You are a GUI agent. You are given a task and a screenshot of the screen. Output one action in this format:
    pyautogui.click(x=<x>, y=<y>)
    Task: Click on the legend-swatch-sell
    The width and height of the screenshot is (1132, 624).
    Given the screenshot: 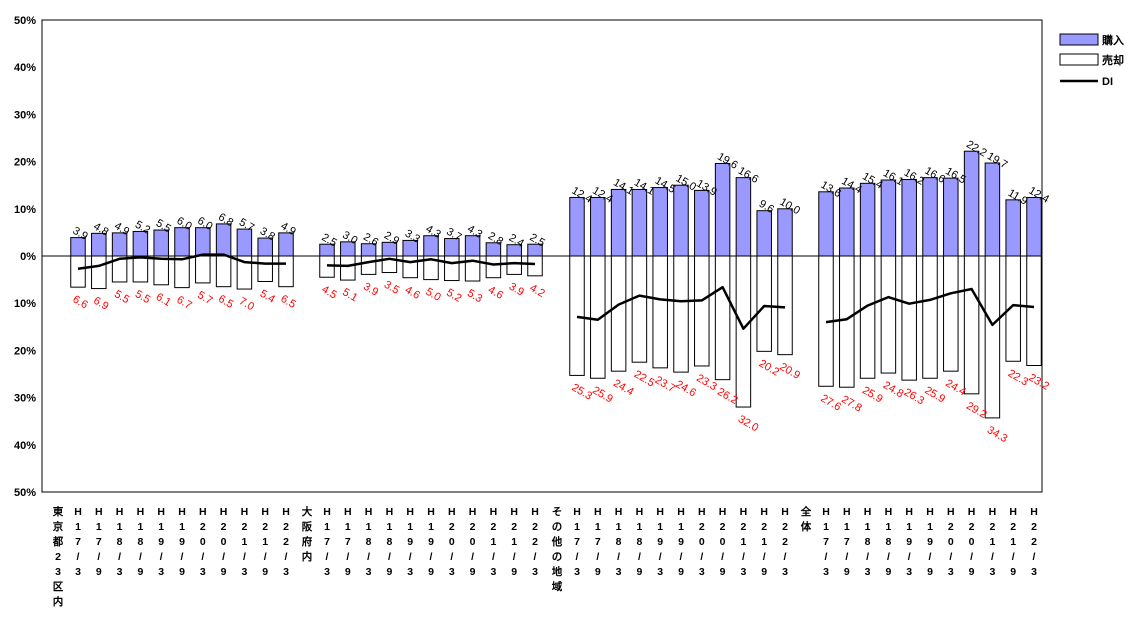 What is the action you would take?
    pyautogui.click(x=1079, y=59)
    